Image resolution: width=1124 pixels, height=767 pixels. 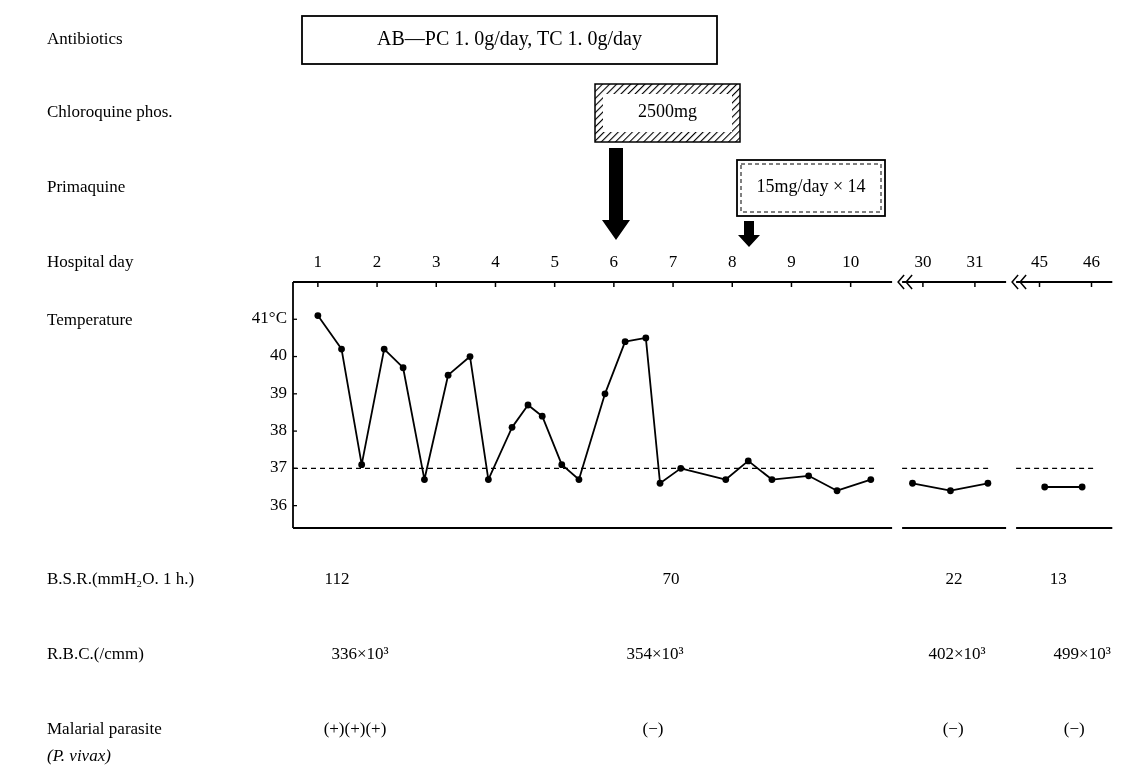 I want to click on text: 112, so click(x=337, y=578).